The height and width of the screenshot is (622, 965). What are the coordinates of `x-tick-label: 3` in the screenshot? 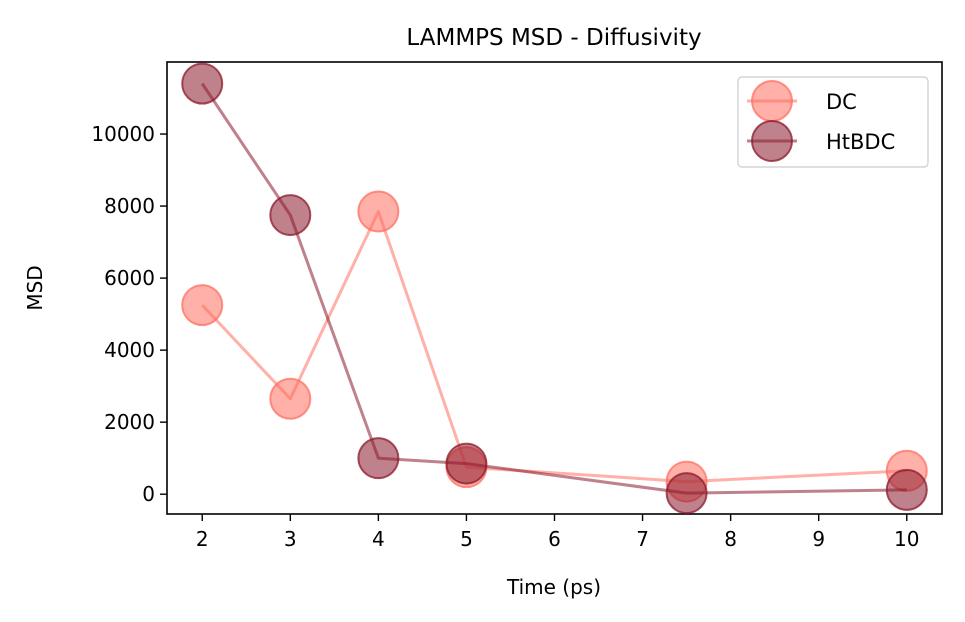 It's located at (290, 539).